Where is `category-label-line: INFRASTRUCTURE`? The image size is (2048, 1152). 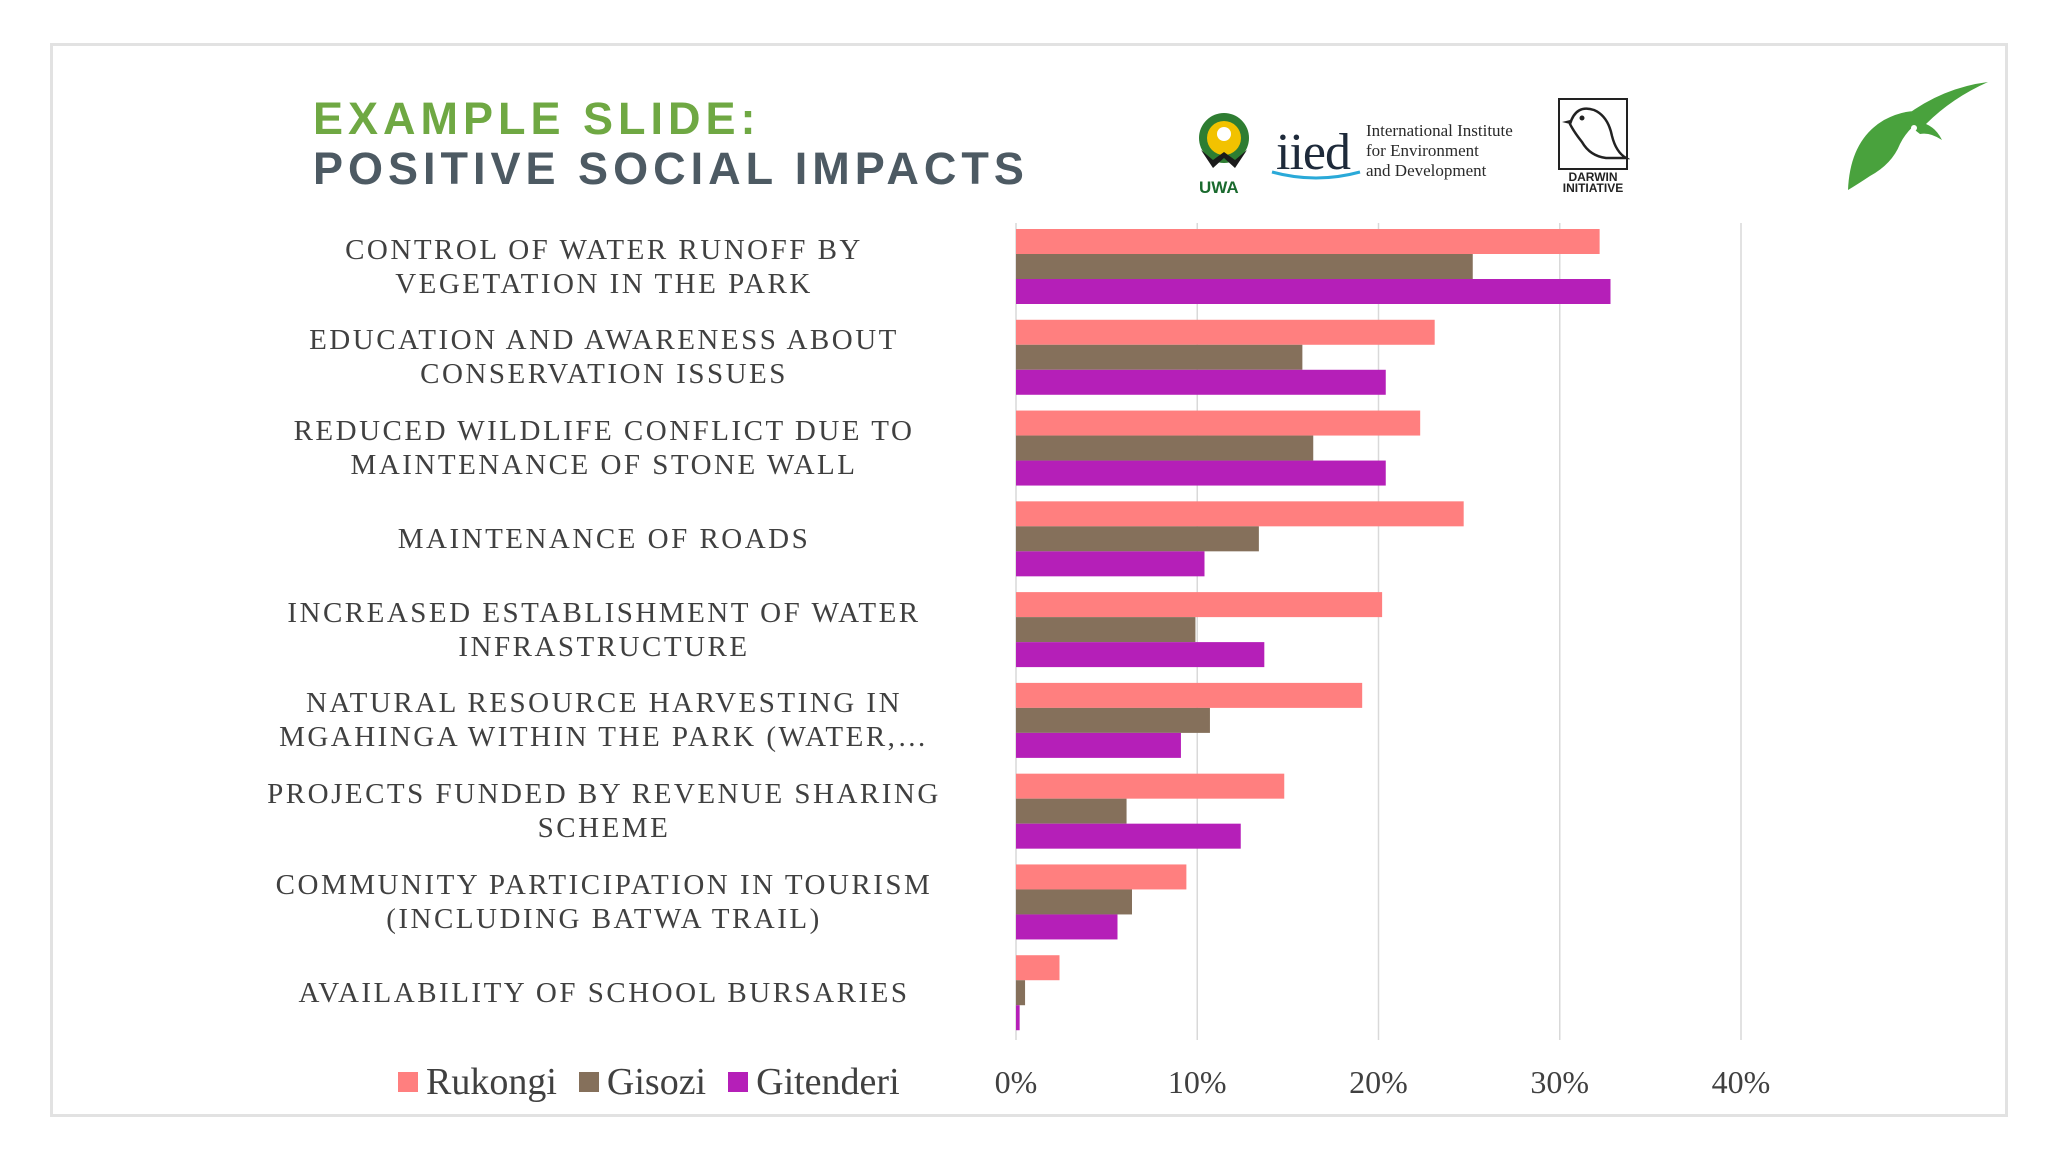 category-label-line: INFRASTRUCTURE is located at coordinates (604, 646).